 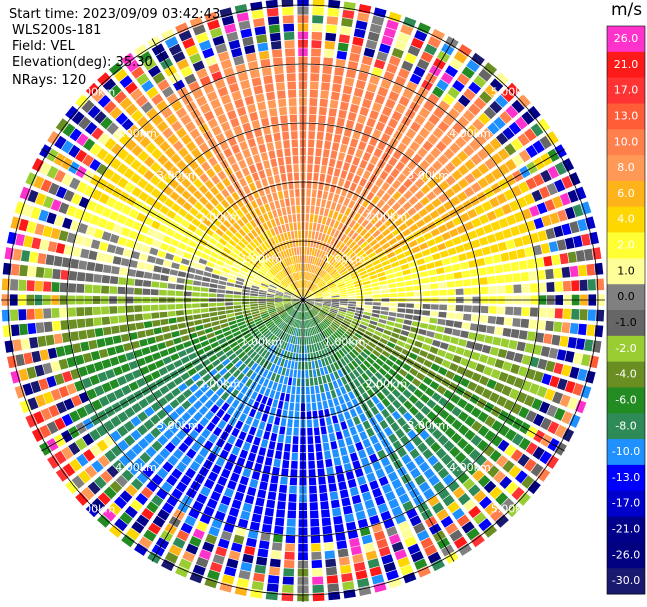 I want to click on ring-label: 2.00km, so click(x=387, y=217).